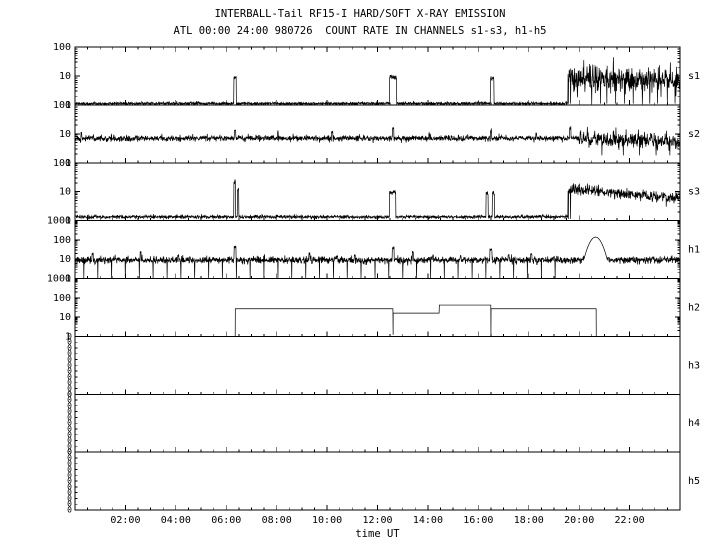  What do you see at coordinates (694, 307) in the screenshot?
I see `panel-label-h2: h2` at bounding box center [694, 307].